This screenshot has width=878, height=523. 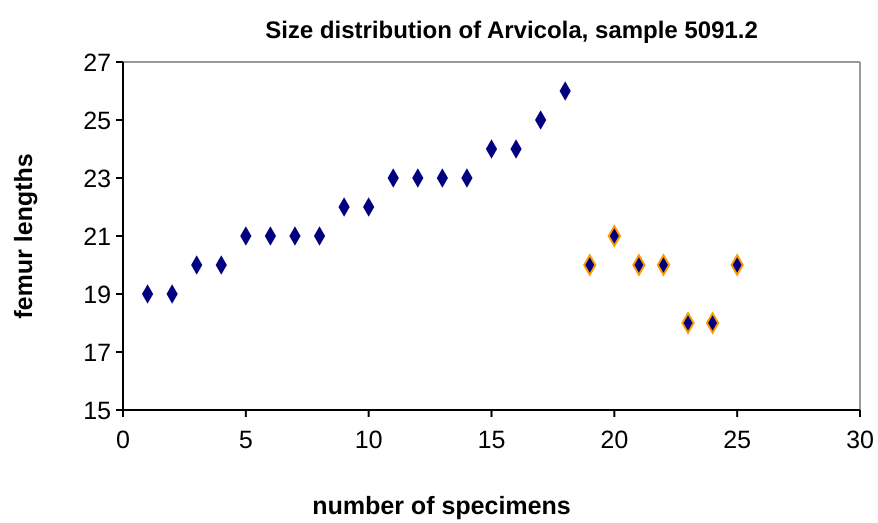 I want to click on x-tick-label: 30, so click(x=860, y=440).